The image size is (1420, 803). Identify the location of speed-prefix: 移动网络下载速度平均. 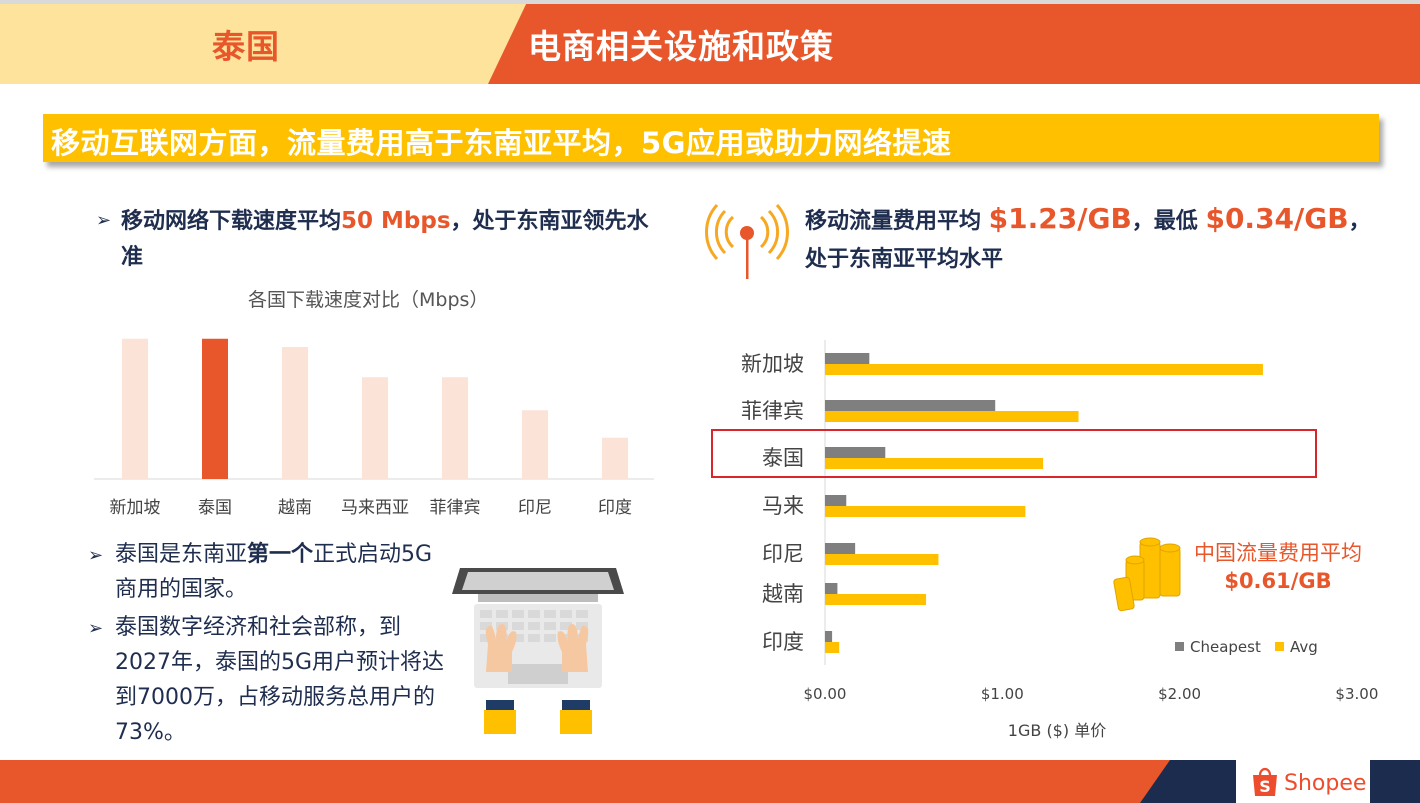
(231, 221).